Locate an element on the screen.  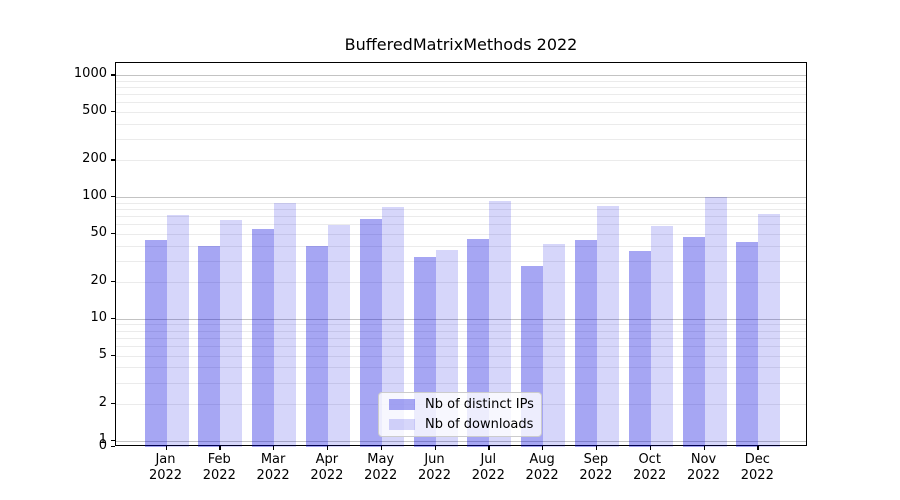
bar-oct-distinct-ips is located at coordinates (639, 349).